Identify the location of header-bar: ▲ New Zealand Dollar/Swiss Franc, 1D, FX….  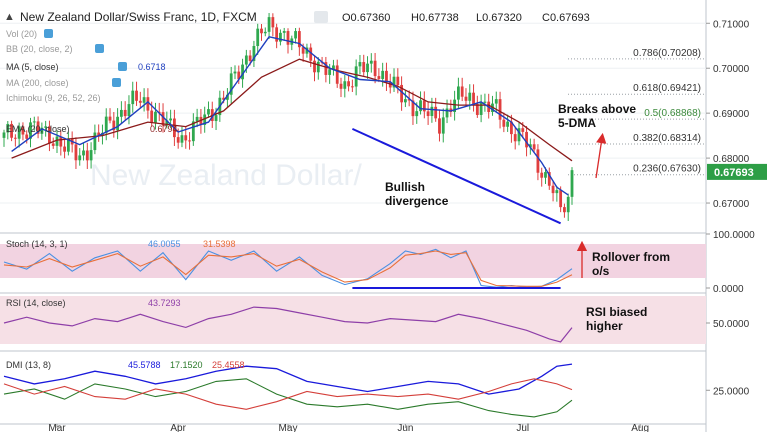
(297, 17).